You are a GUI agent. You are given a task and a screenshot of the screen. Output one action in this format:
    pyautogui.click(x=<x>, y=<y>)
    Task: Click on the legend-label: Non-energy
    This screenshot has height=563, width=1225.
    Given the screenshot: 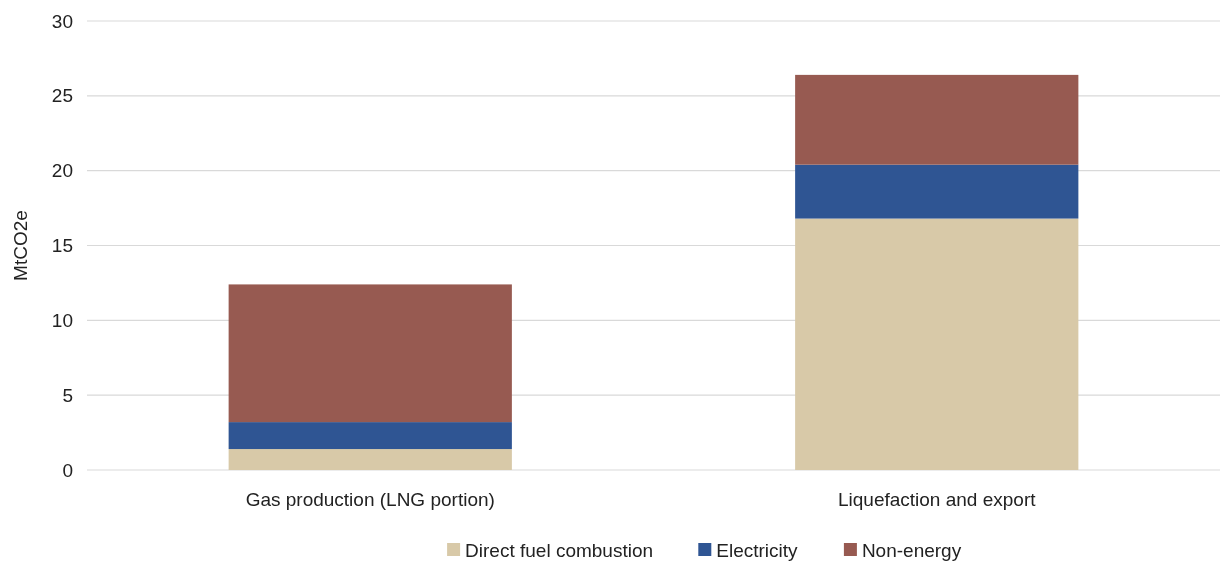 What is the action you would take?
    pyautogui.click(x=911, y=550)
    